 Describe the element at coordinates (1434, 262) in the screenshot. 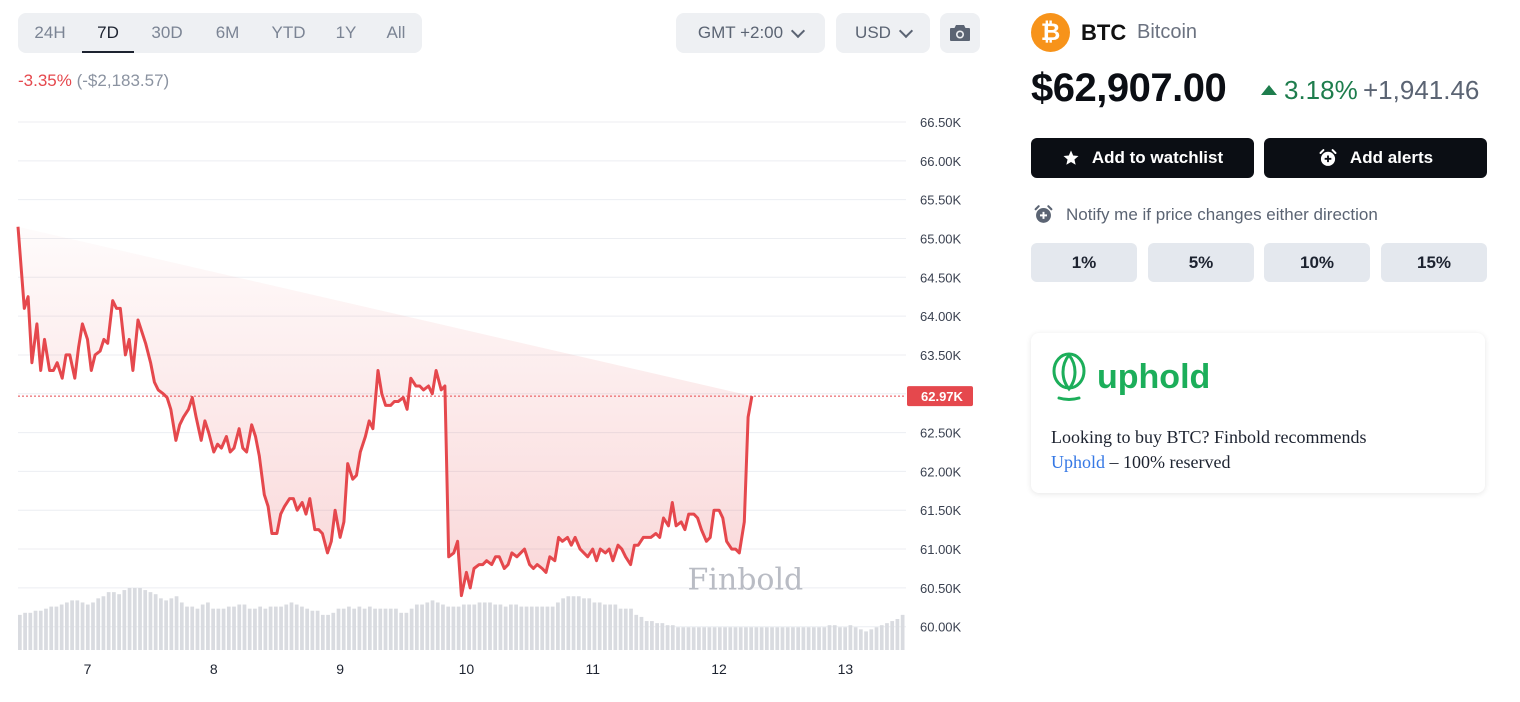

I see `threshold-15-percent-button: 15%` at that location.